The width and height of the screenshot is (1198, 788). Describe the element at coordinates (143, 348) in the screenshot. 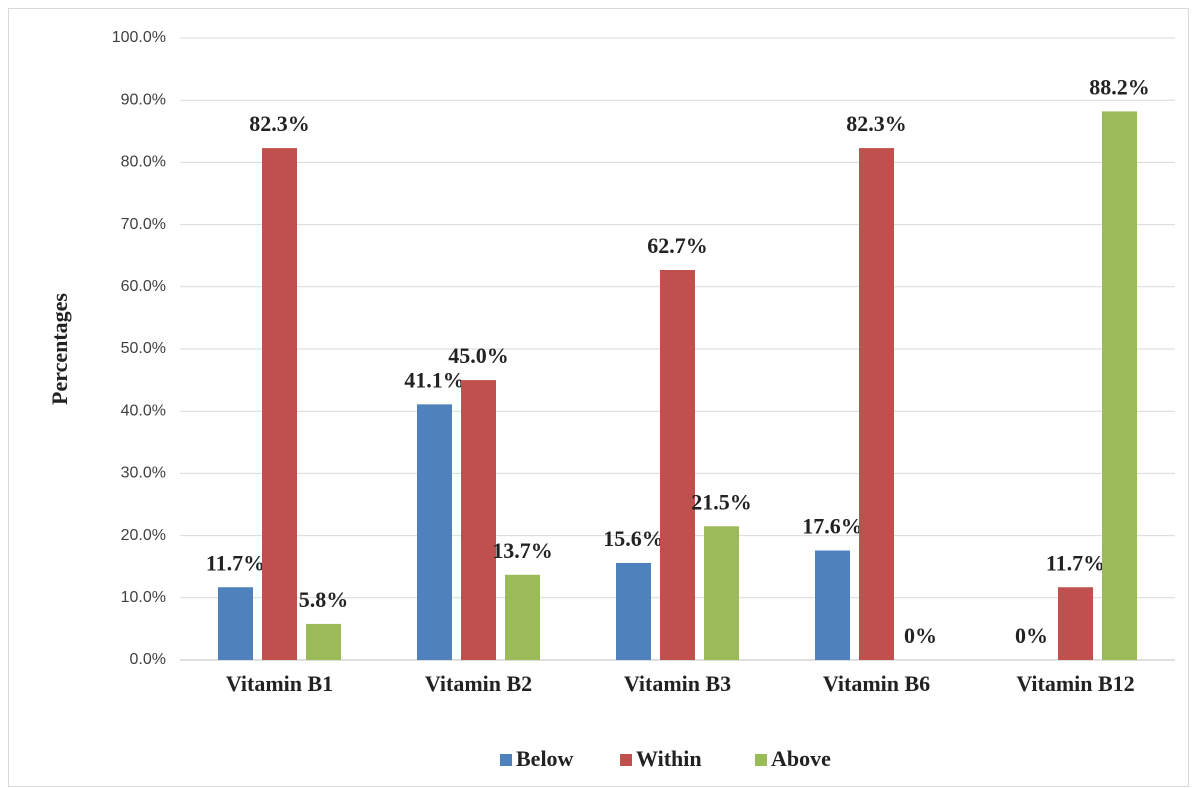

I see `y-tick-label: 50.0%` at that location.